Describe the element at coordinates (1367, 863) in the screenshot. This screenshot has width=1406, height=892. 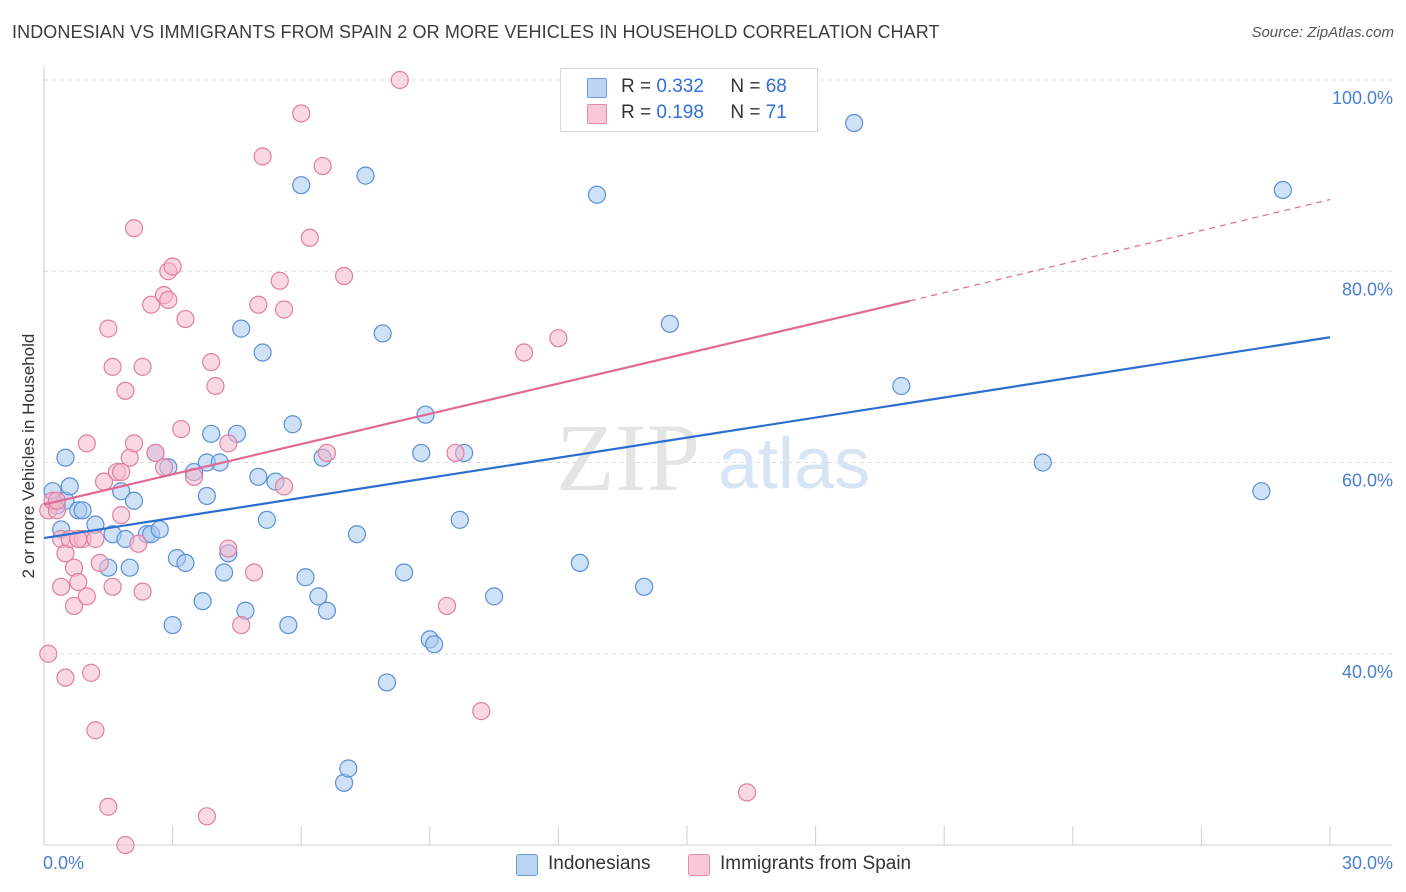
I see `x-tick-label: 30.0%` at that location.